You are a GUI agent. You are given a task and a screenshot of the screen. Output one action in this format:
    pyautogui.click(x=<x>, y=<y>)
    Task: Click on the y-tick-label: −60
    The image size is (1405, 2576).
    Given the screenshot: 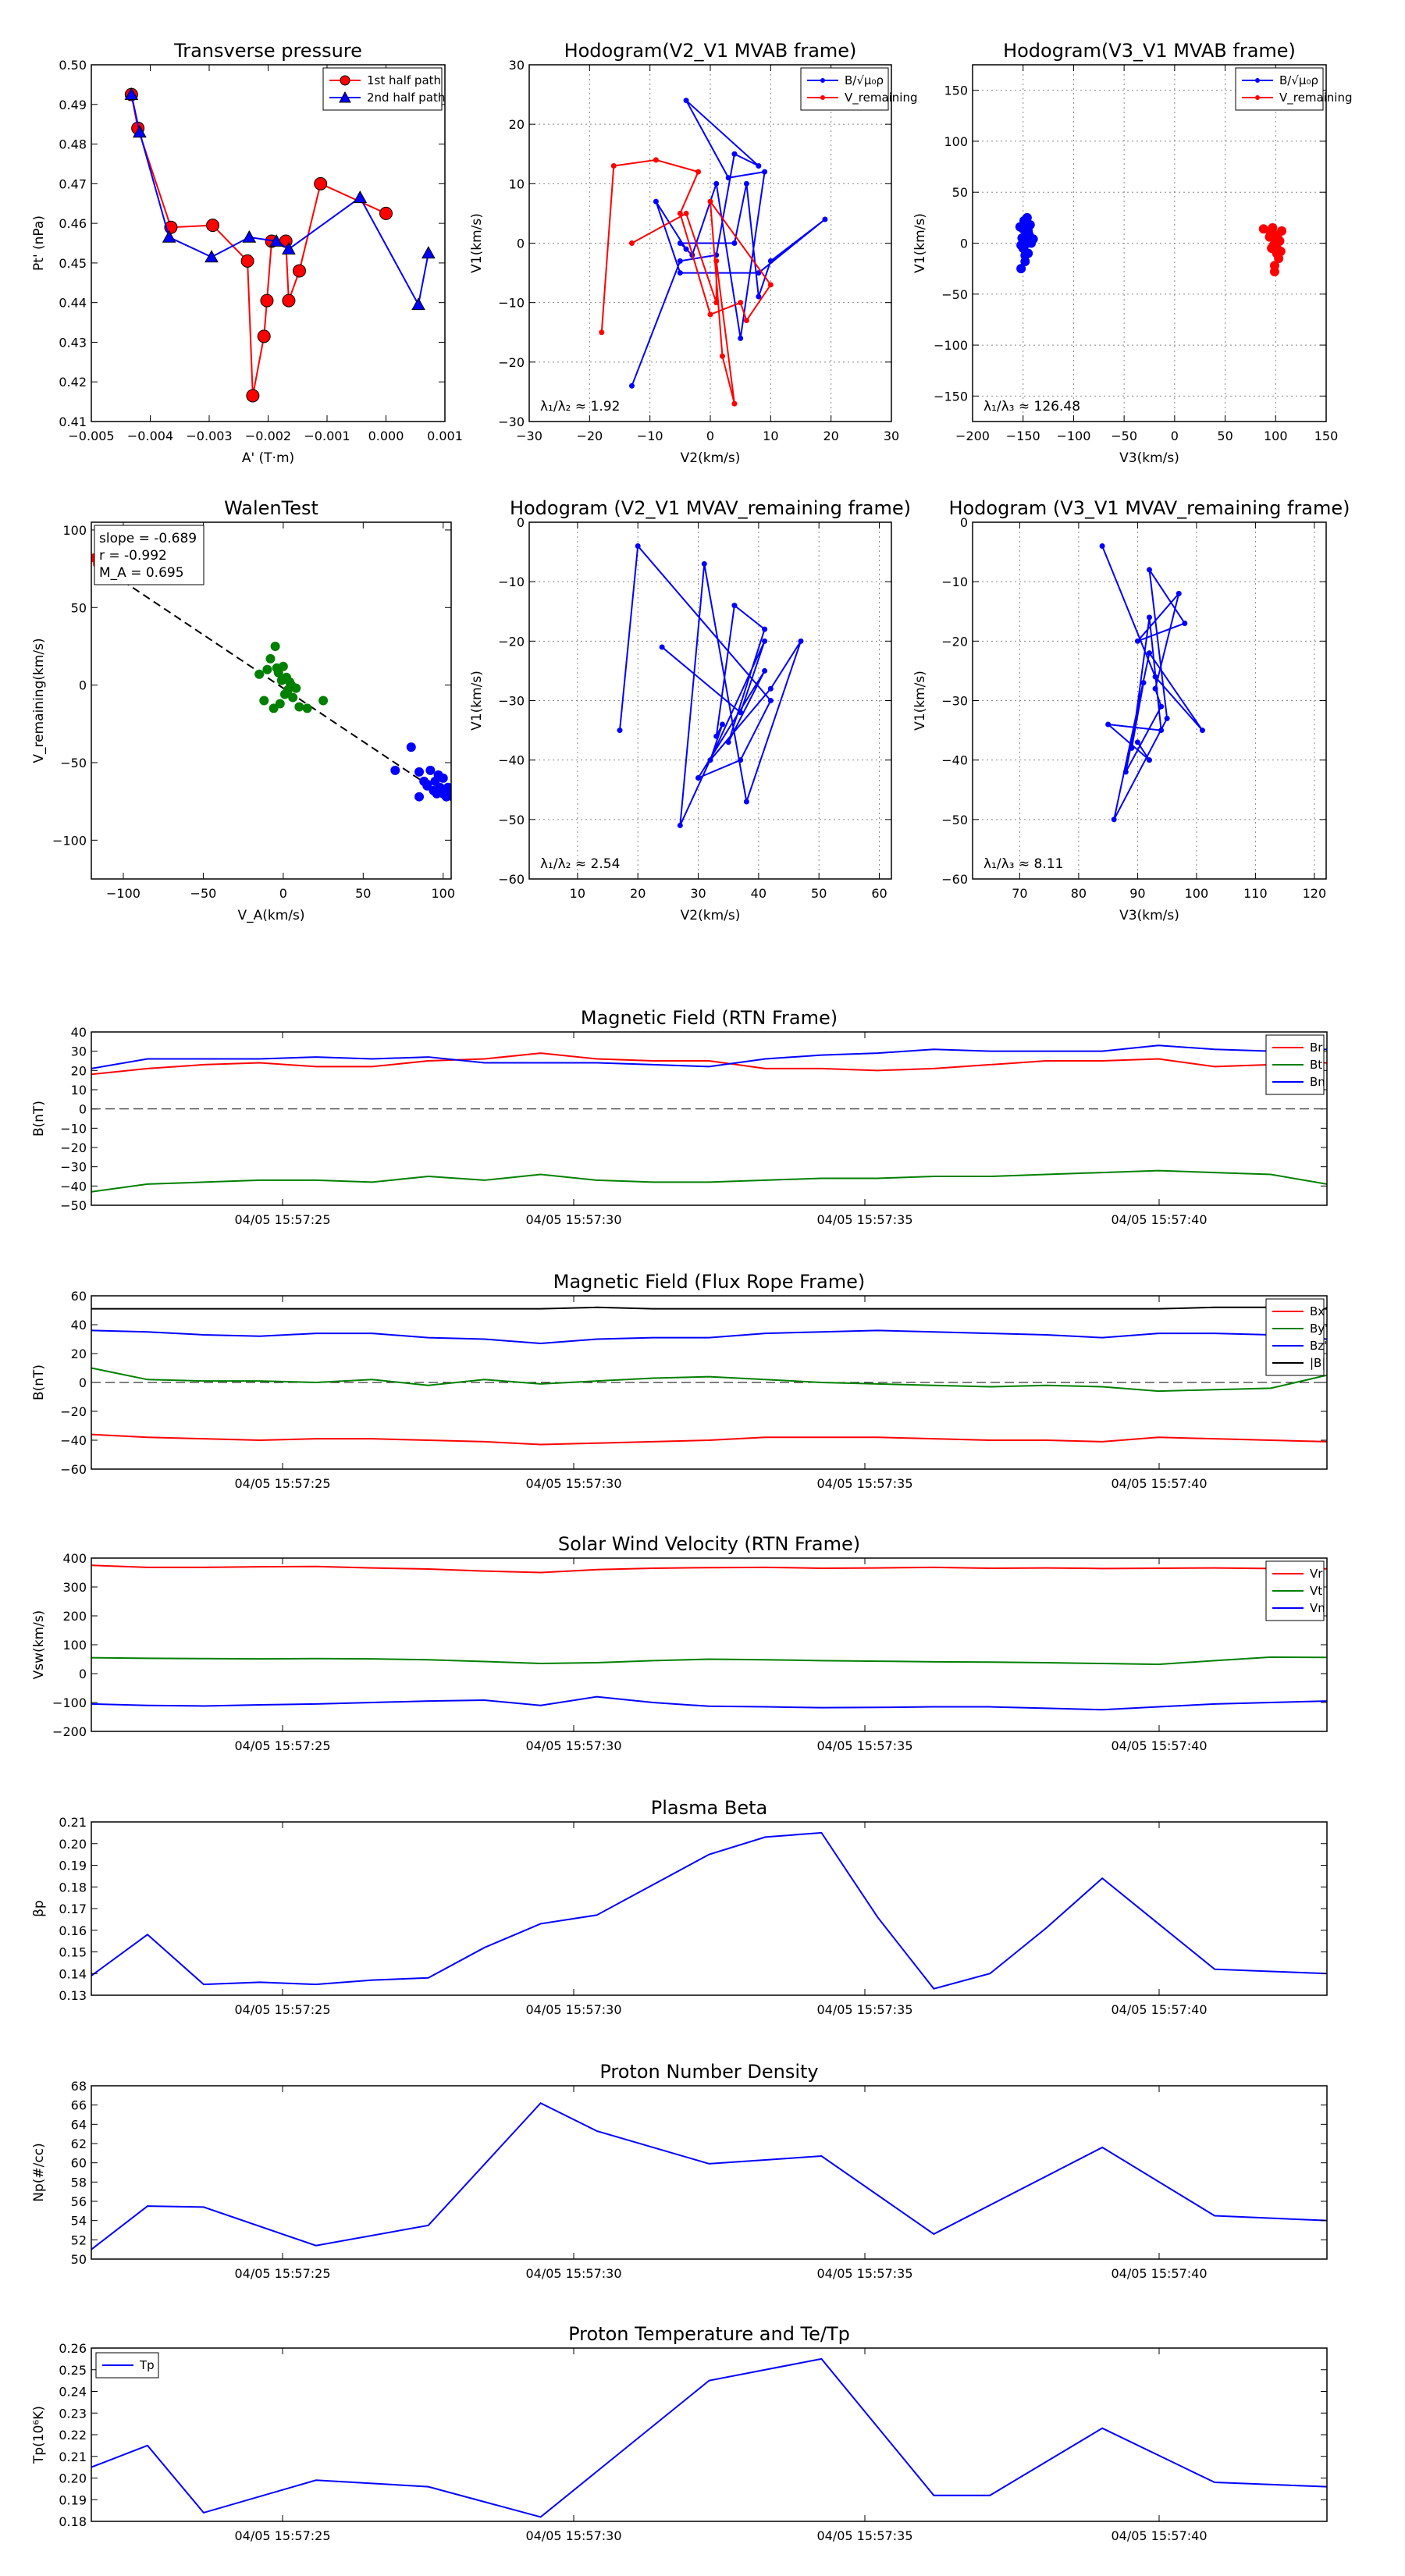 What is the action you would take?
    pyautogui.click(x=73, y=1469)
    